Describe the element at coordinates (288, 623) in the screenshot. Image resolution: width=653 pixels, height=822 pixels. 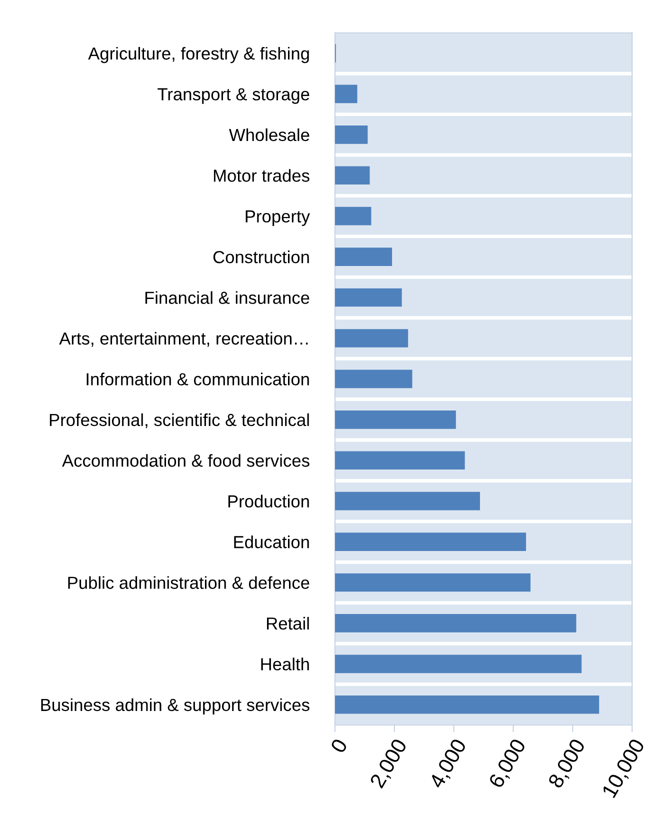
I see `y-tick-label: Retail` at that location.